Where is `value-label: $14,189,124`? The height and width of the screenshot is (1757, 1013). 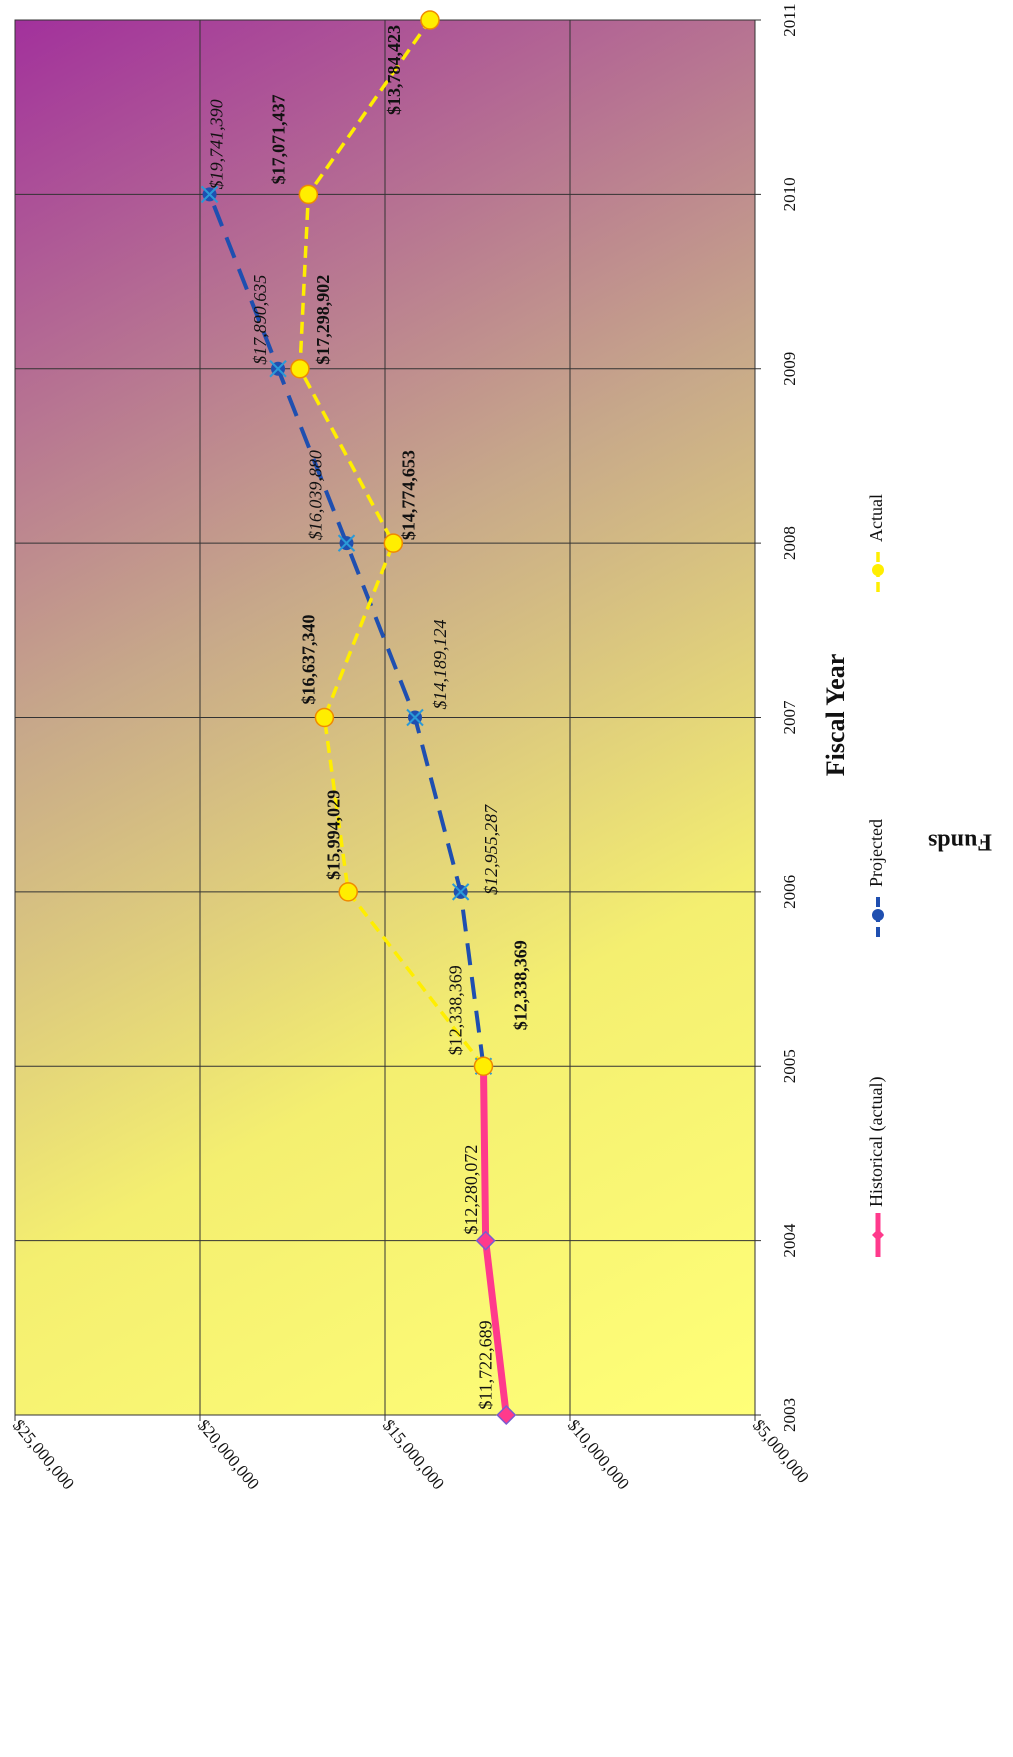
value-label: $14,189,124 is located at coordinates (440, 665).